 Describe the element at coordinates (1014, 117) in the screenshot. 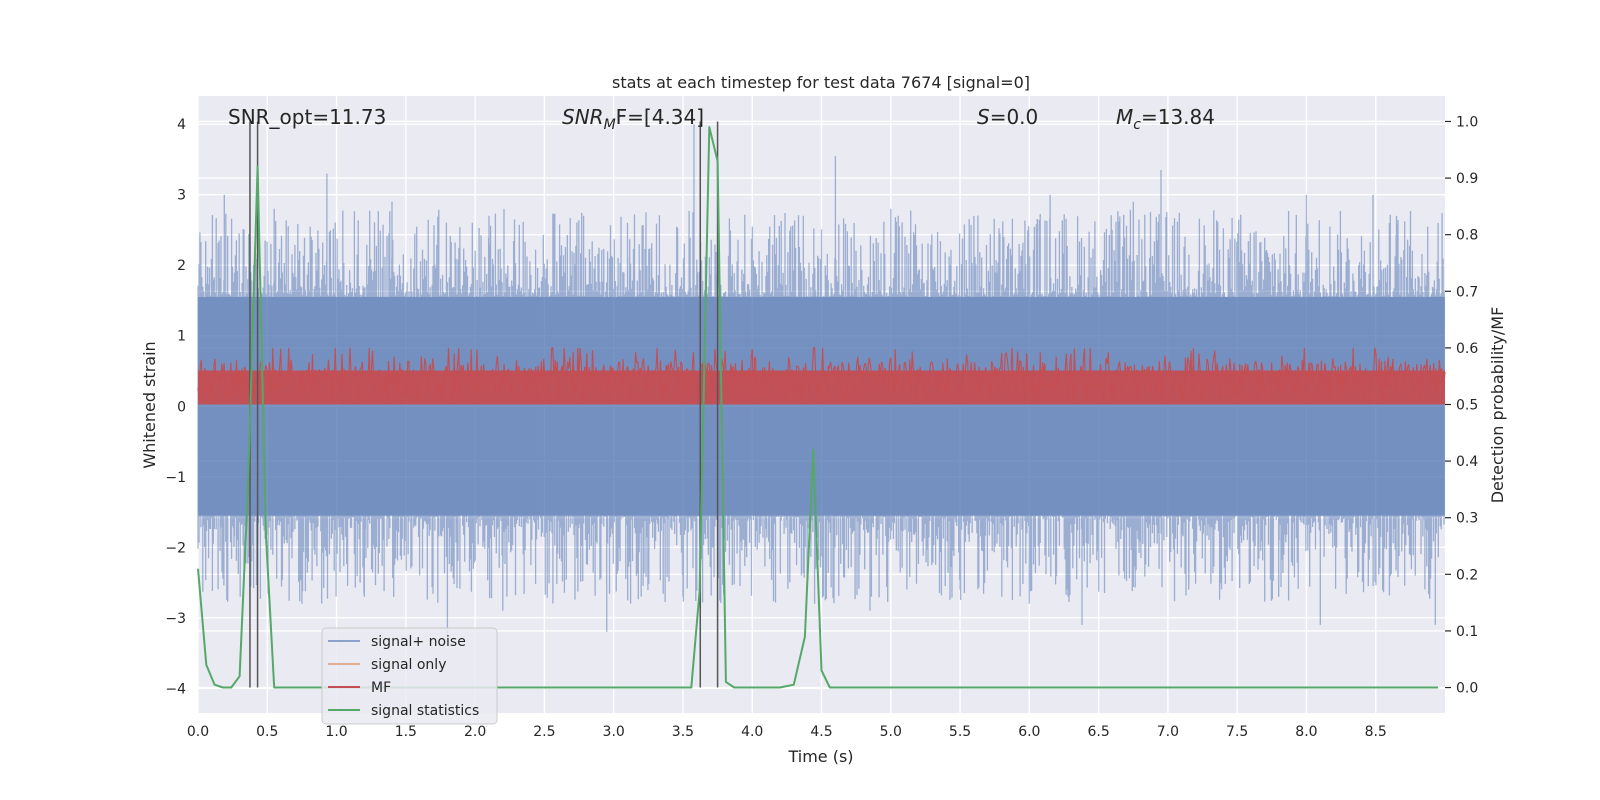

I see `s-value: =0.0` at that location.